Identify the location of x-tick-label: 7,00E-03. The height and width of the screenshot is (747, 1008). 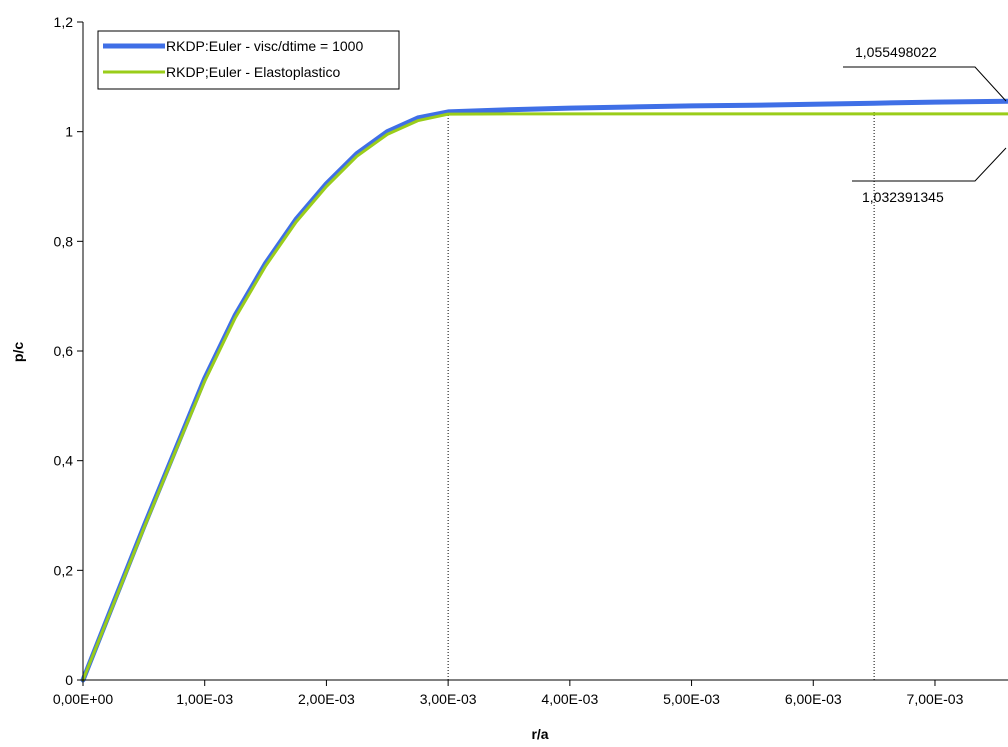
(935, 699).